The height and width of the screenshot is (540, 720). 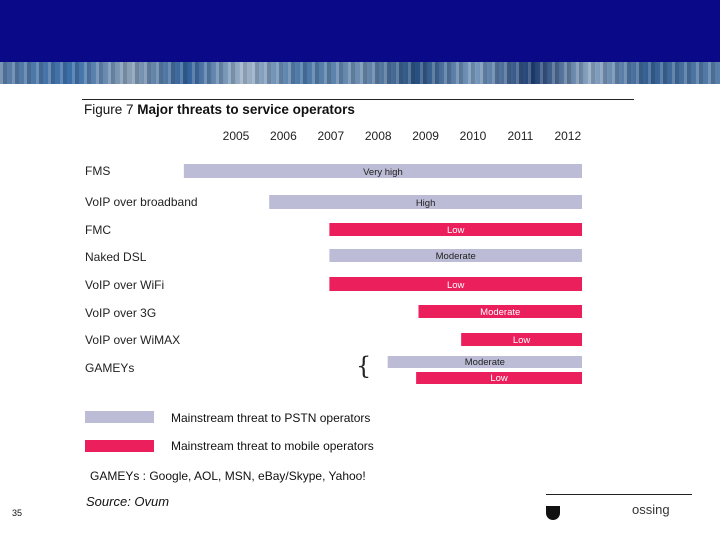 What do you see at coordinates (567, 136) in the screenshot?
I see `year-tick-2012: 2012` at bounding box center [567, 136].